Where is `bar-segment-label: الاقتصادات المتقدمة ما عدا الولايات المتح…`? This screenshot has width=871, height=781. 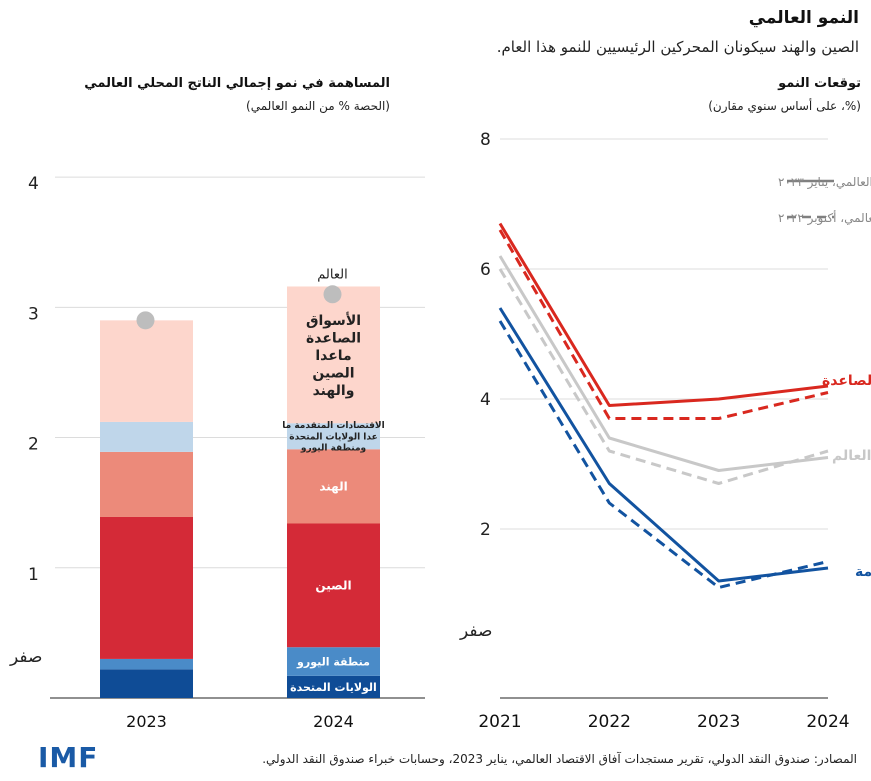
bar-segment-label: الاقتصادات المتقدمة ما عدا الولايات المتح… is located at coordinates (333, 437).